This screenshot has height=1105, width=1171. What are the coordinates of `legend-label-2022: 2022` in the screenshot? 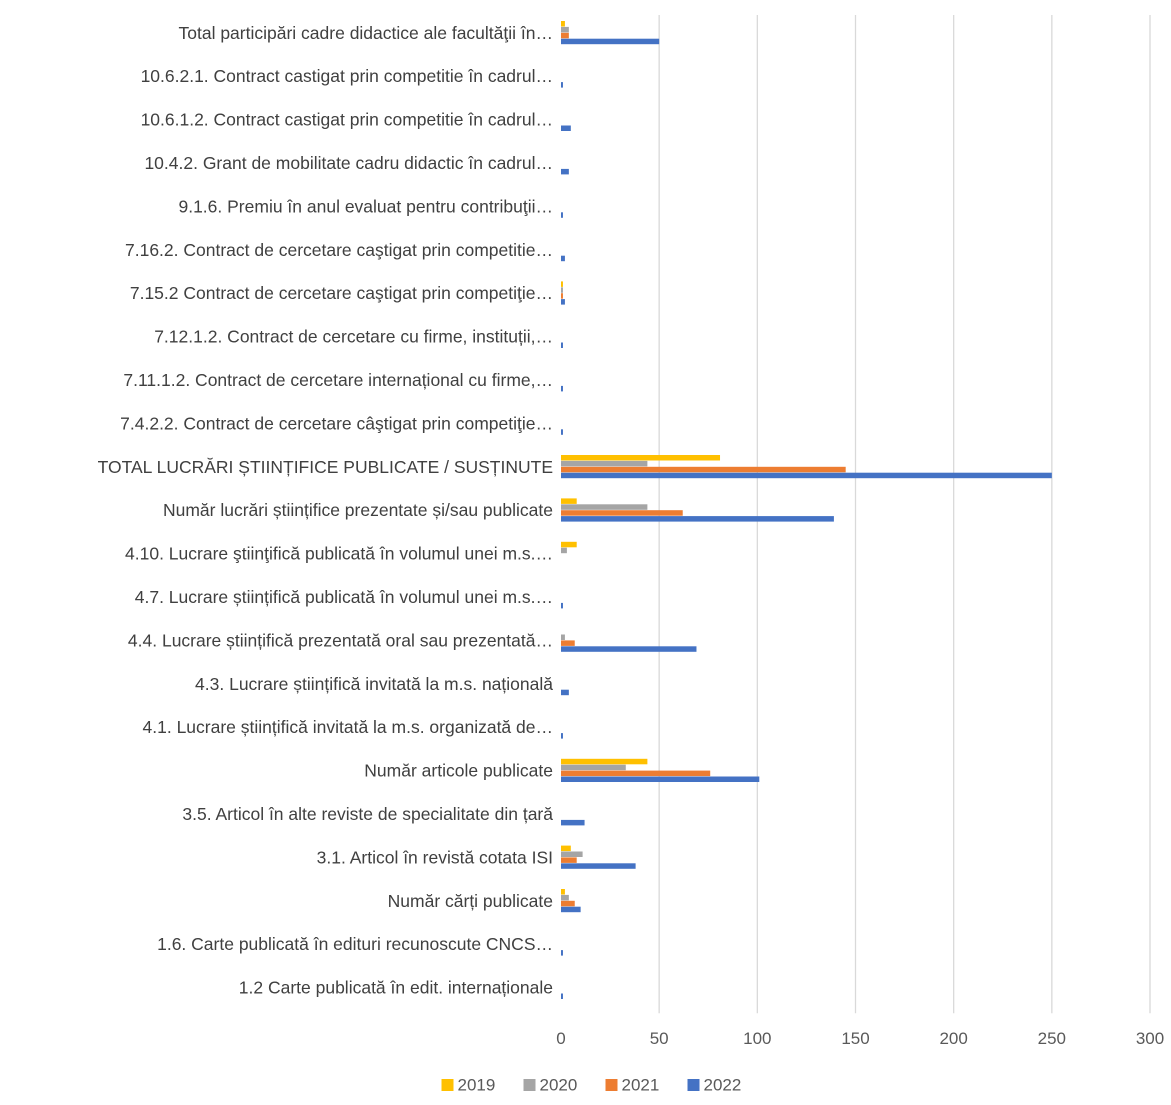 It's located at (723, 1085).